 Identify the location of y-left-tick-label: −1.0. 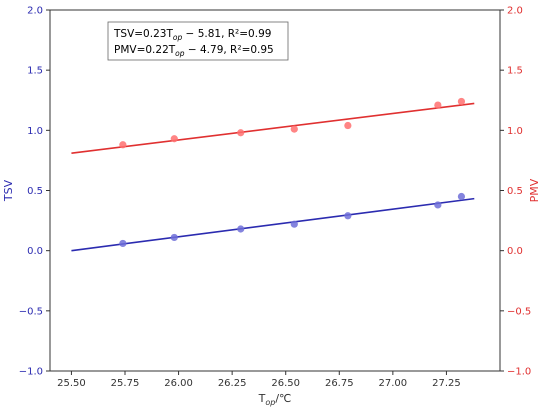
(31, 372).